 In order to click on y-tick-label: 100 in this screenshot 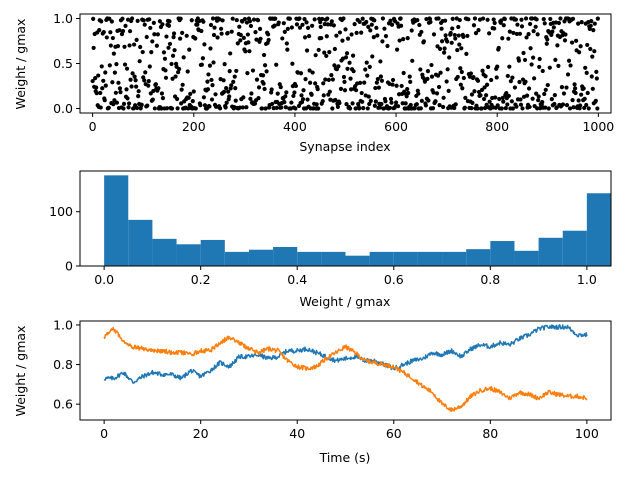, I will do `click(61, 211)`.